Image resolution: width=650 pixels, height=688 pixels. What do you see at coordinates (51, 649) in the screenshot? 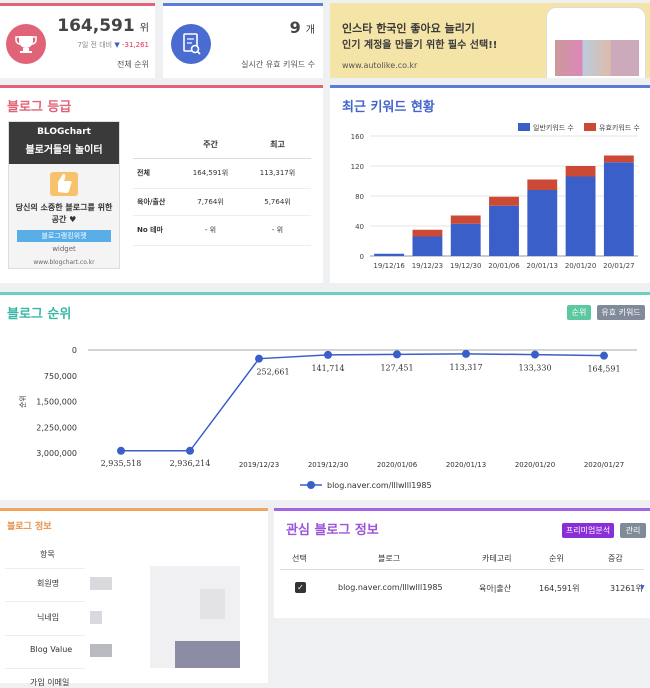
I see `info-row-blog-value: Blog Value` at bounding box center [51, 649].